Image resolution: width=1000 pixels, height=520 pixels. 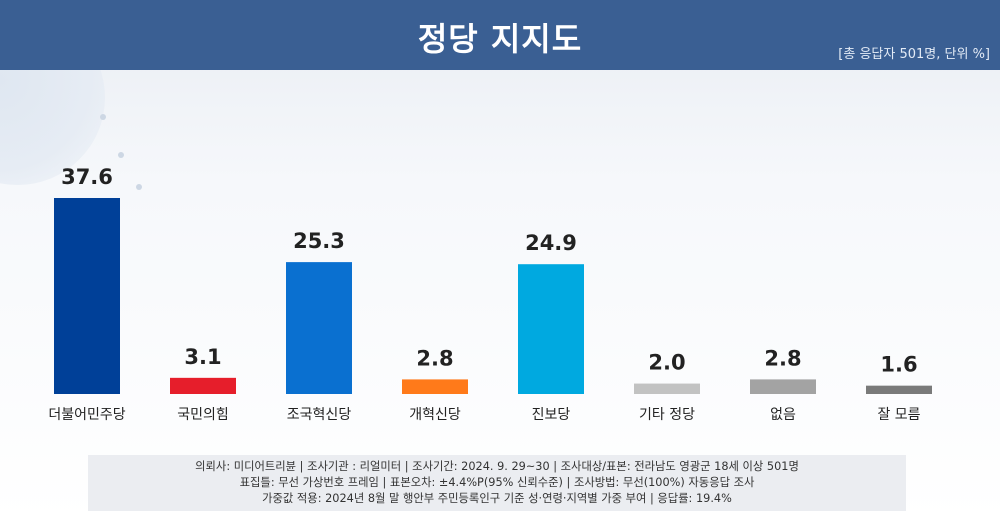 I want to click on category-label-dont-know: 잘 모름, so click(x=898, y=415).